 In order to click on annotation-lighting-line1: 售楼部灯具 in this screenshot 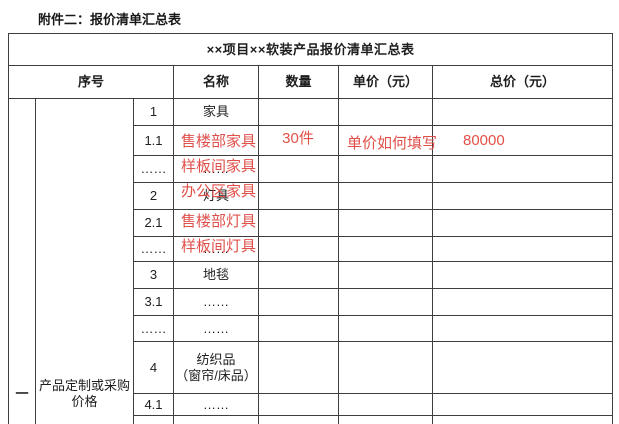, I will do `click(218, 221)`.